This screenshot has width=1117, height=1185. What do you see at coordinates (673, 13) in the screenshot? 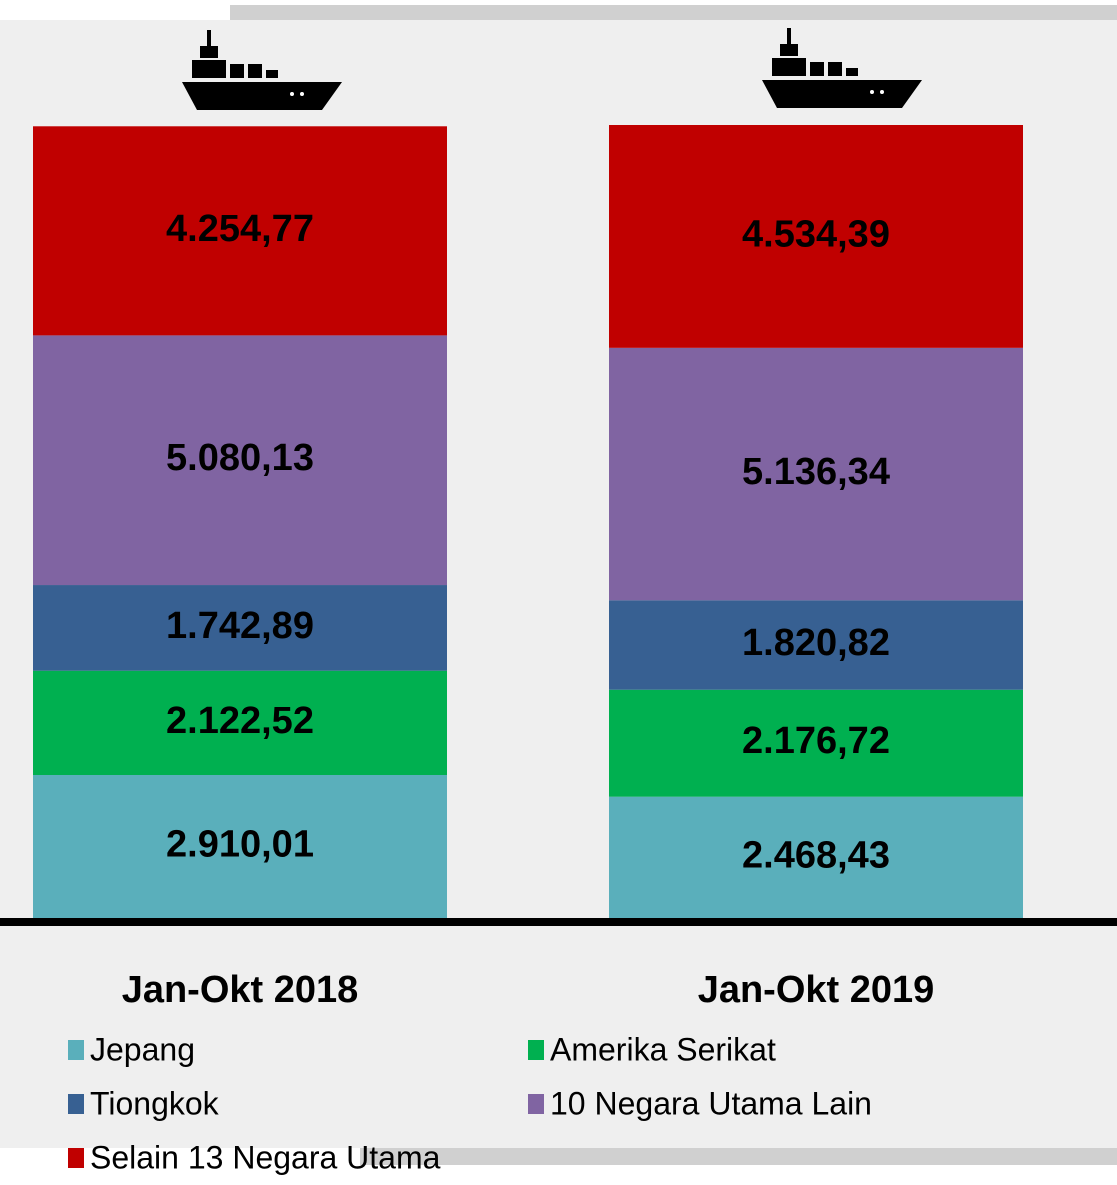
I see `panel-shadow-top` at bounding box center [673, 13].